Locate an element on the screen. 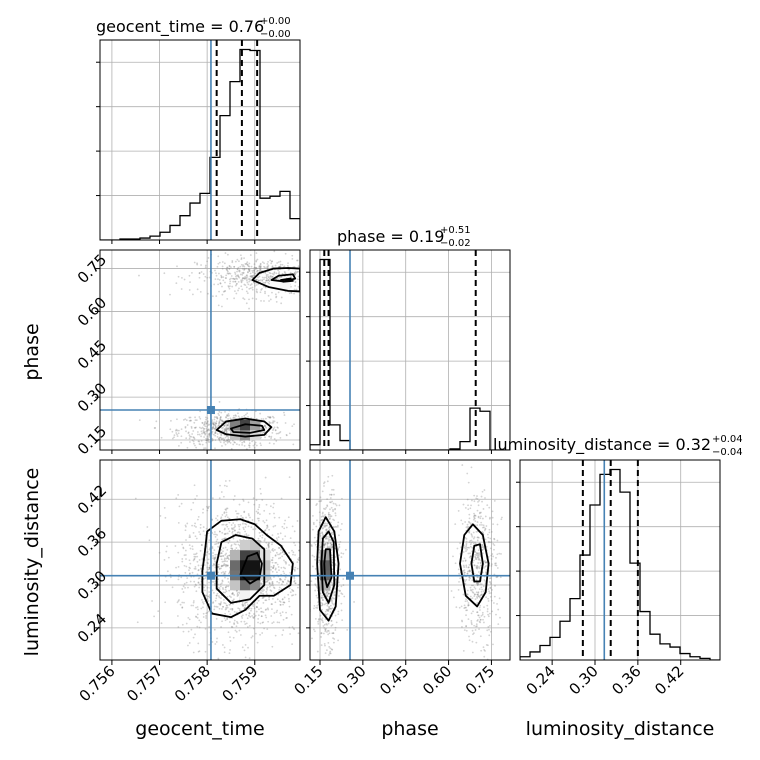  ytick-label-luminosity-distance: 0.36 is located at coordinates (92, 542).